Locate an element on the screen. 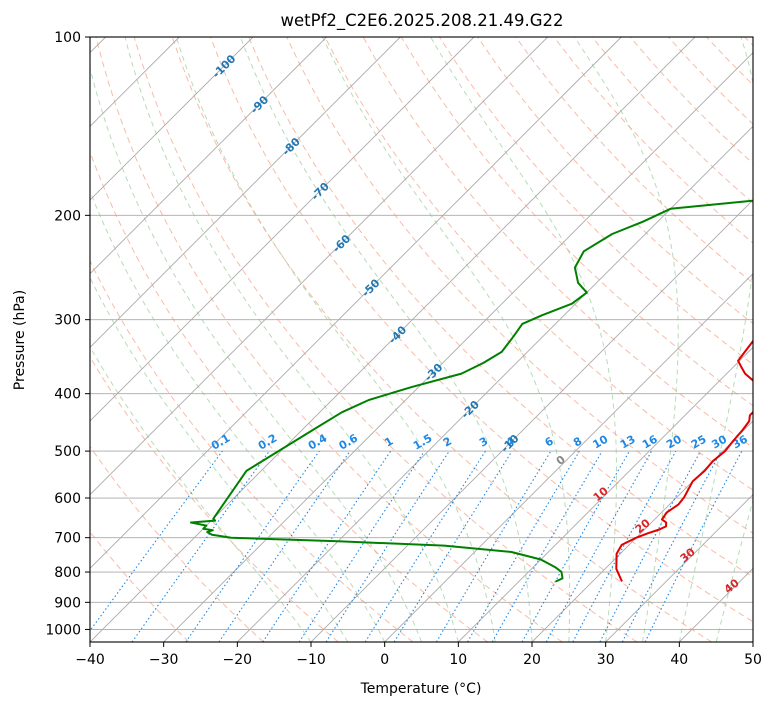  y-tick-label: 400 is located at coordinates (67, 395).